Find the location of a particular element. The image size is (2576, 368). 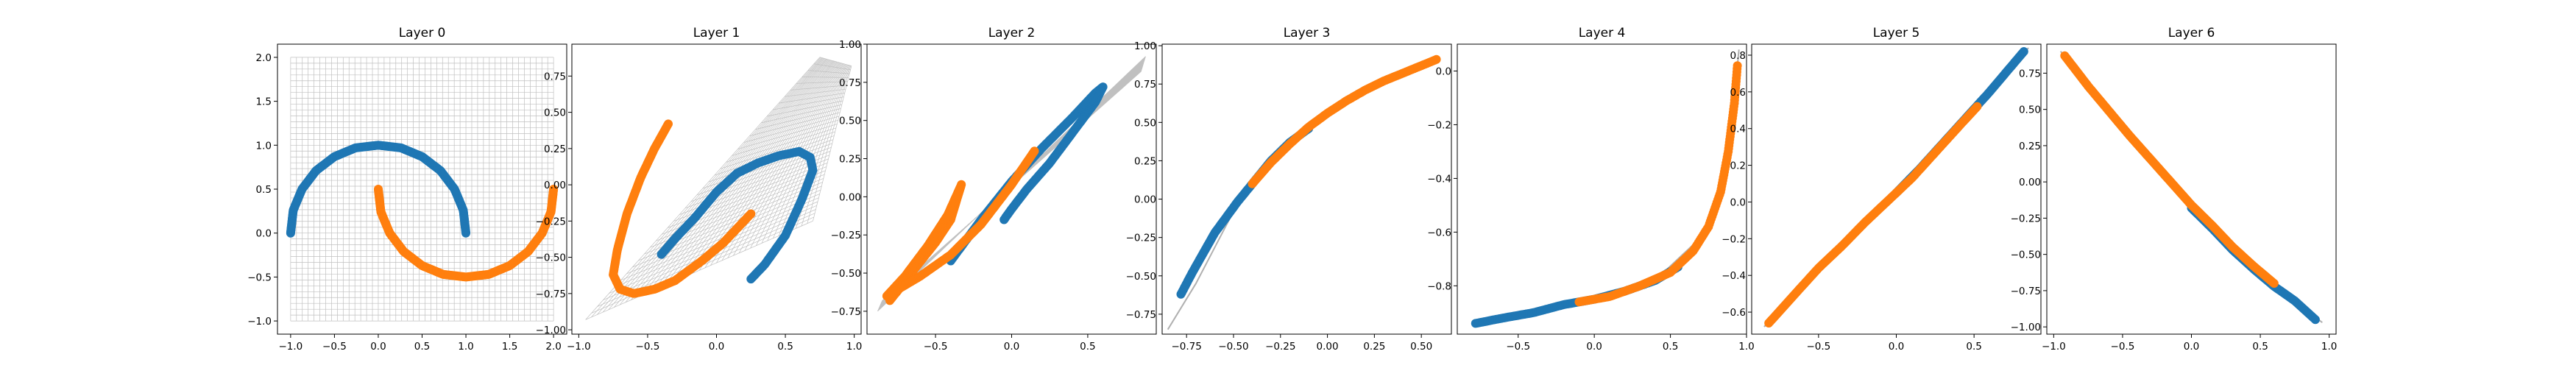

x-tick-label: −0.25 is located at coordinates (1280, 347).